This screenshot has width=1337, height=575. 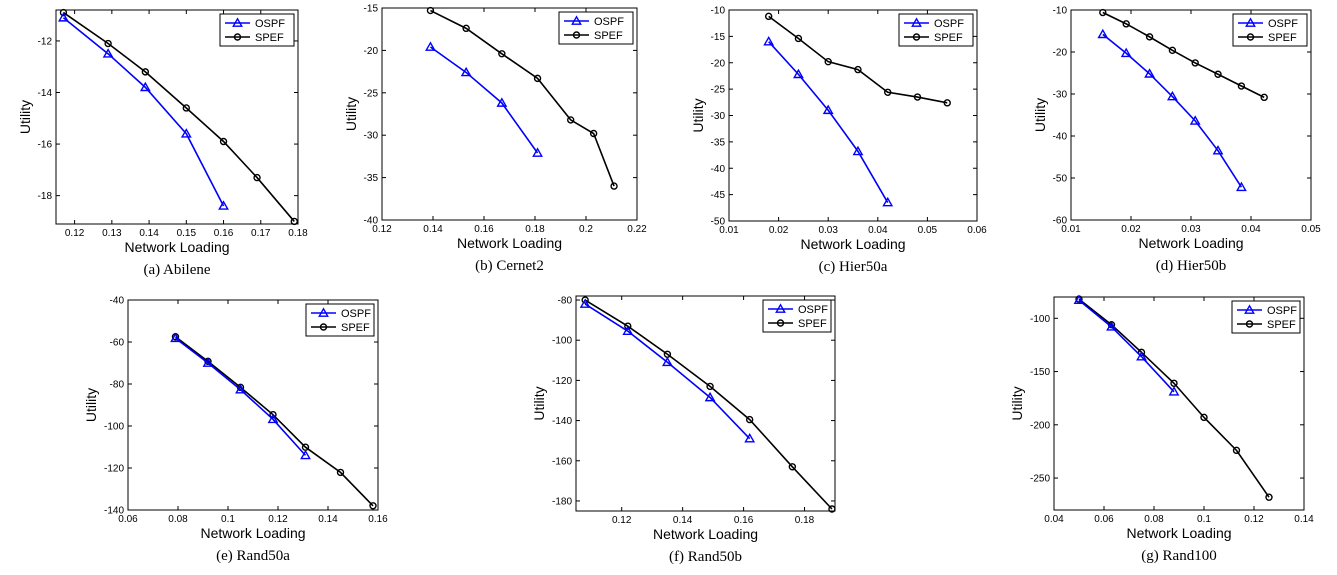 I want to click on series-line-spef, so click(x=178, y=116).